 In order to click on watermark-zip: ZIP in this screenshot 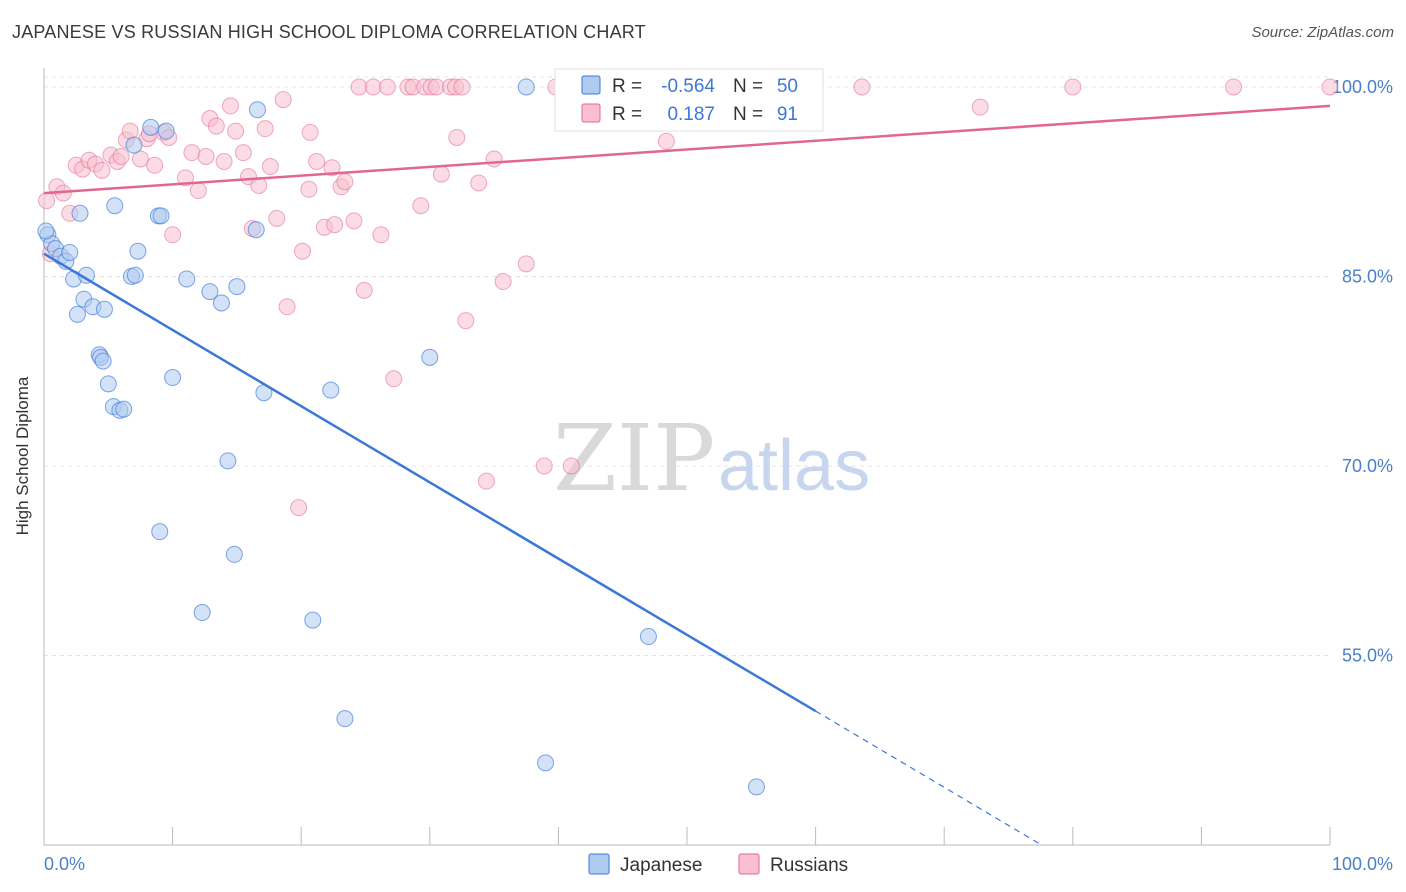, I will do `click(634, 458)`.